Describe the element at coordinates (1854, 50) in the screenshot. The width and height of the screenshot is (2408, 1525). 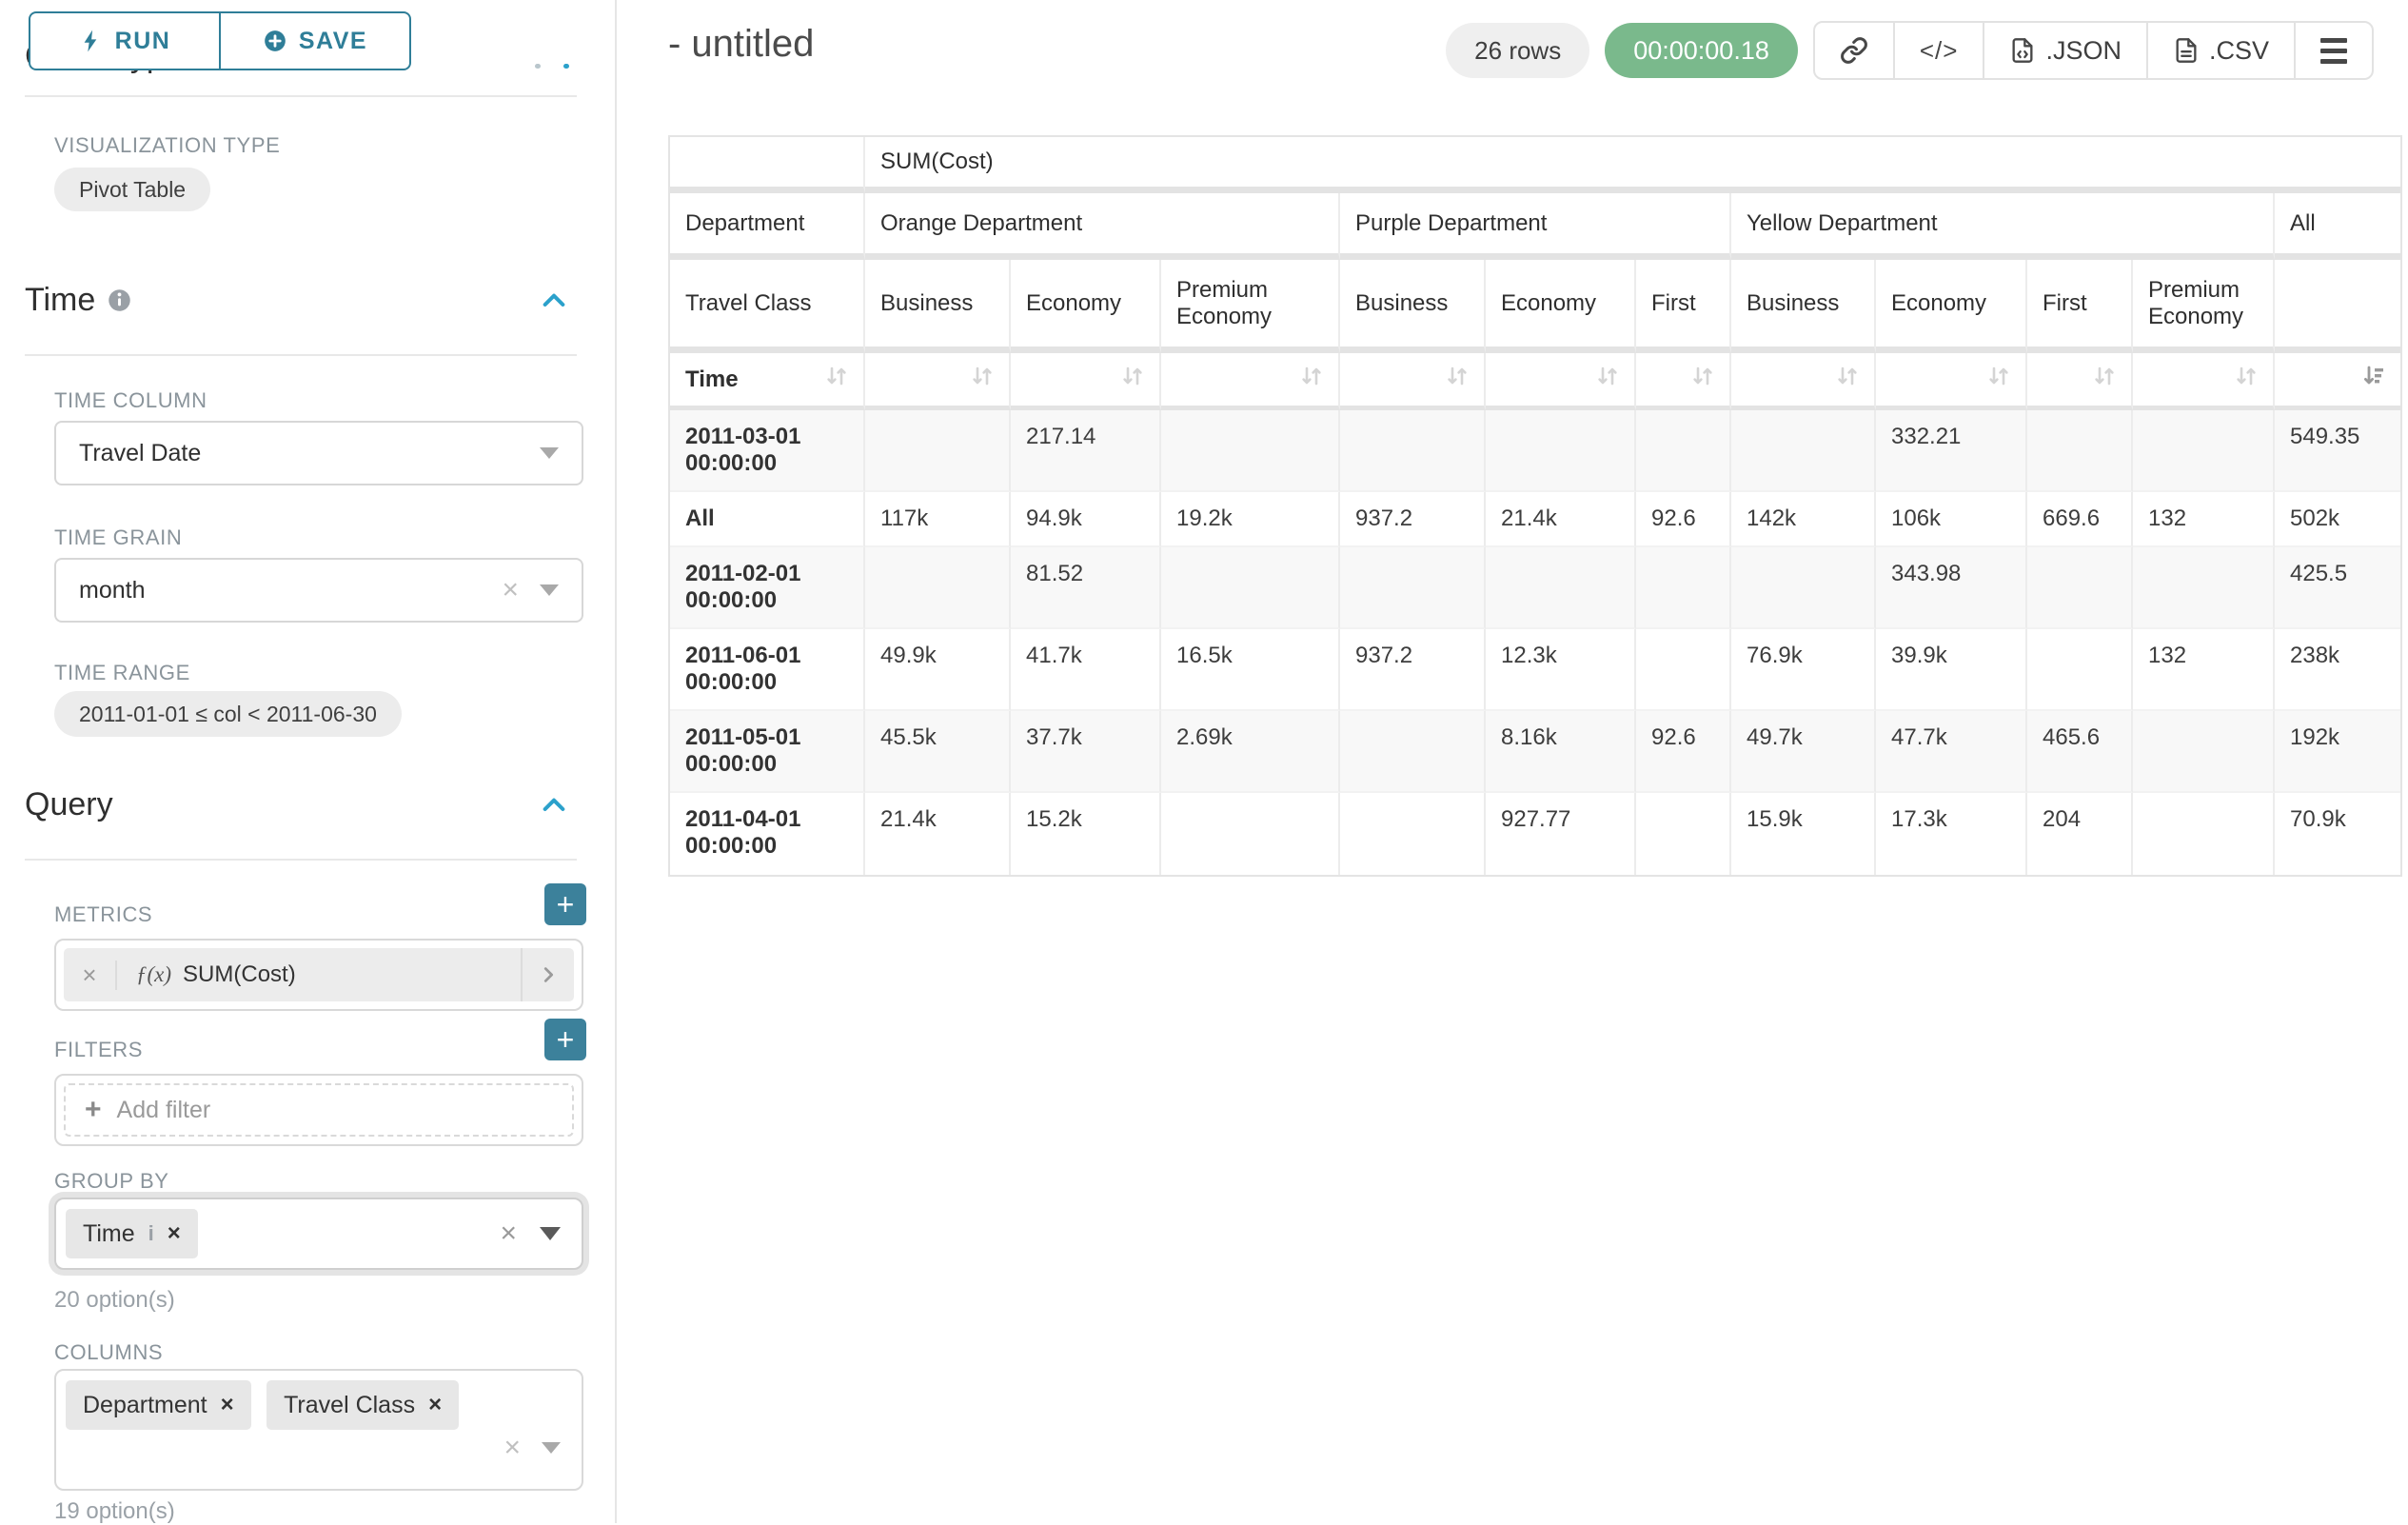
I see `share-link-button` at that location.